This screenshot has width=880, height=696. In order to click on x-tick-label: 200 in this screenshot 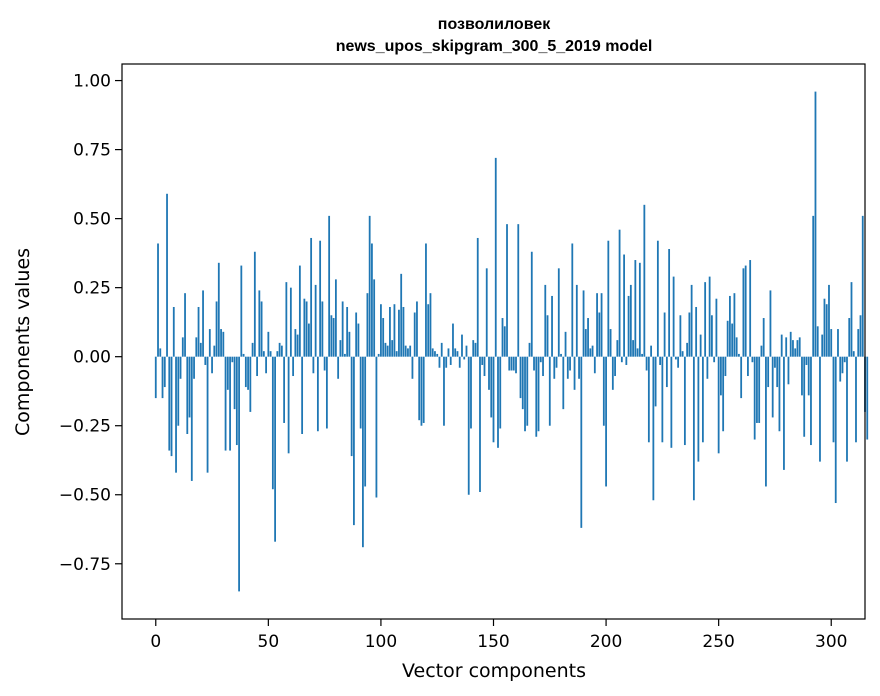, I will do `click(606, 642)`.